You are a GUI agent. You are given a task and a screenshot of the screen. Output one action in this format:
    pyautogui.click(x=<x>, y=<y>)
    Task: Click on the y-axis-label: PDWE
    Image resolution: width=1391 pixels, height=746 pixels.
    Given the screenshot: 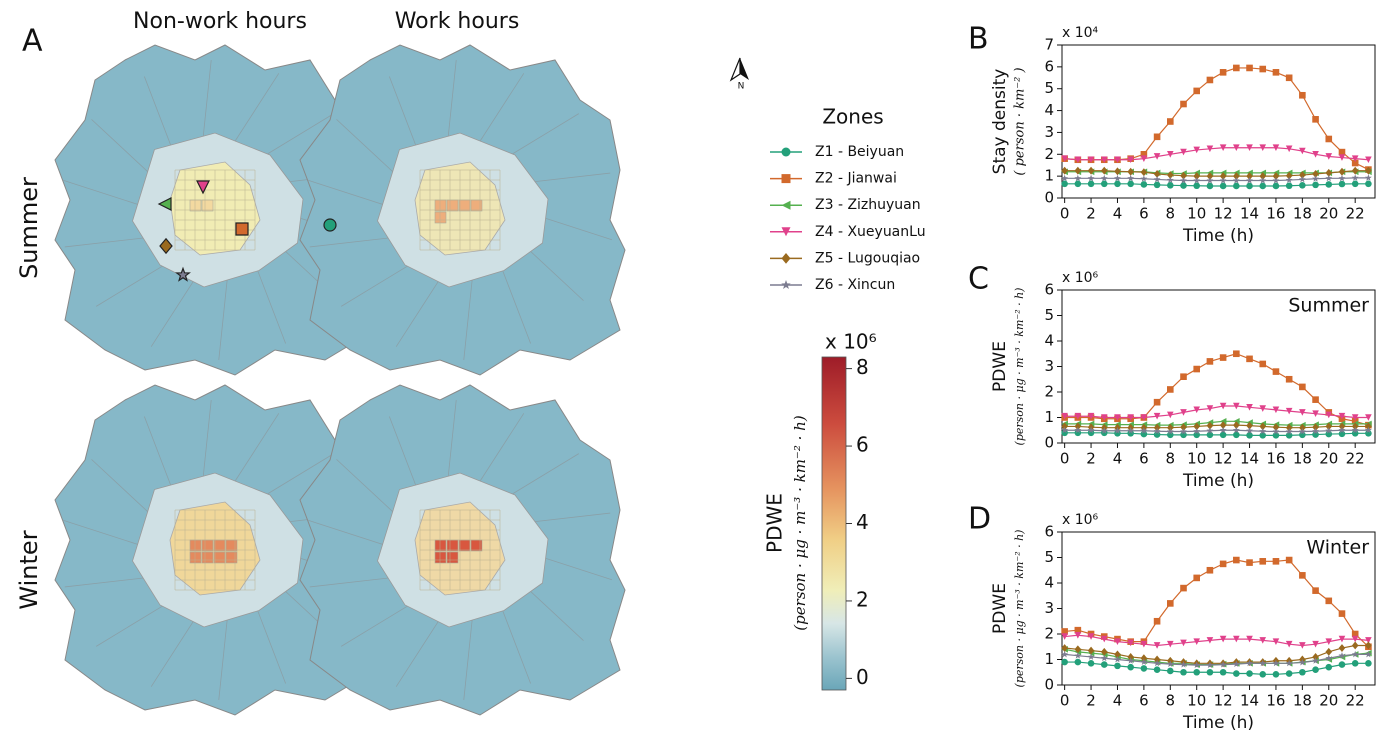 What is the action you would take?
    pyautogui.click(x=1000, y=608)
    